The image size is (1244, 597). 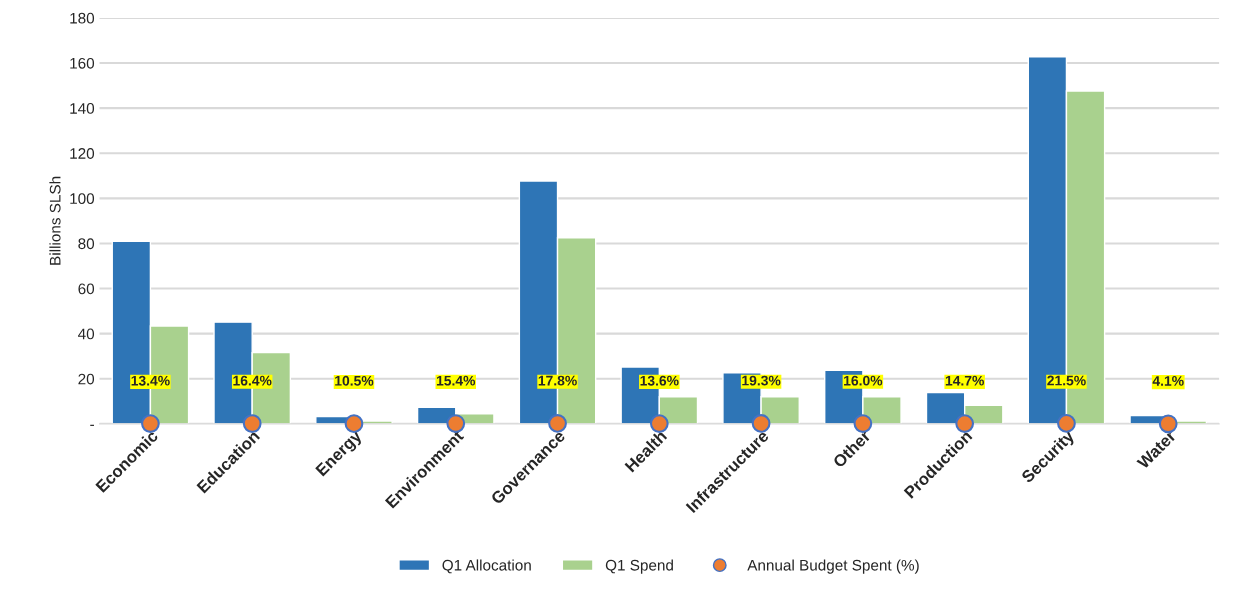 I want to click on data-label: 14.7%, so click(x=964, y=380).